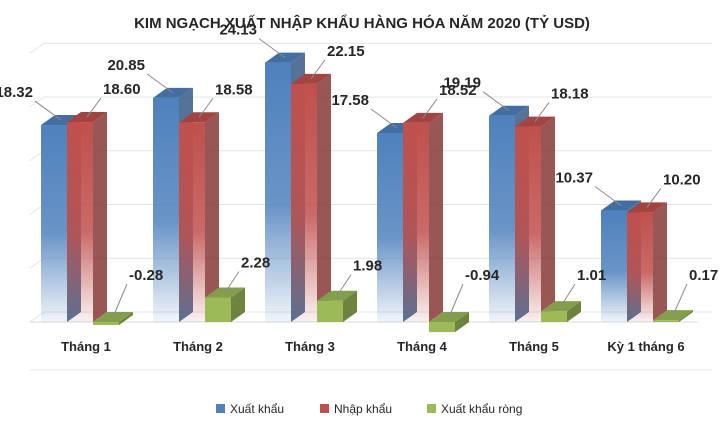  I want to click on x-tick-label: Tháng 5, so click(534, 346).